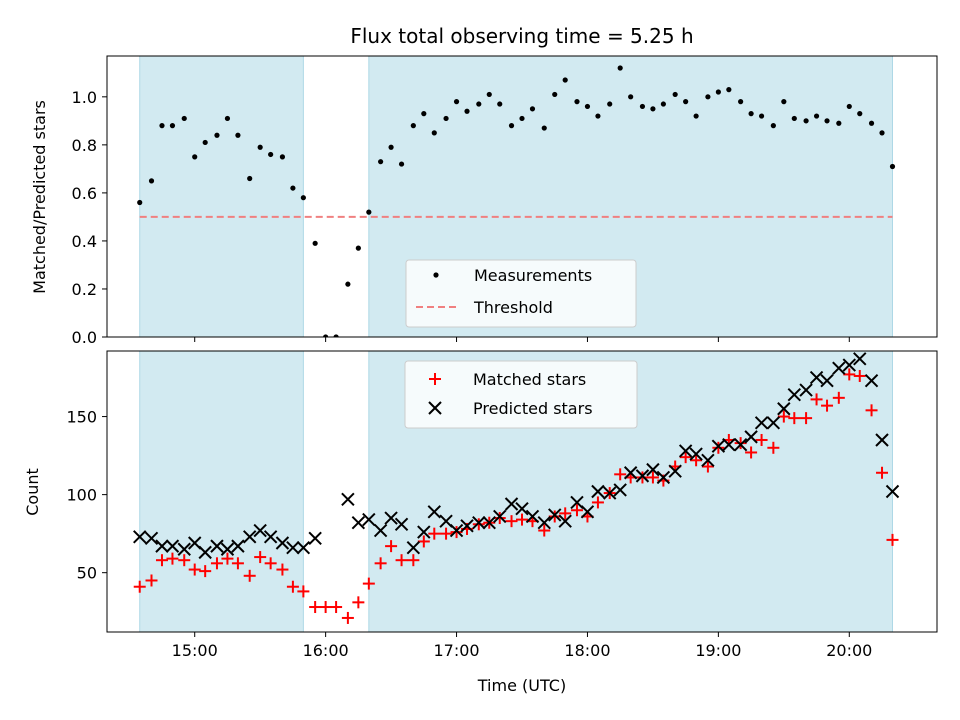 The width and height of the screenshot is (960, 720). I want to click on bottom-y-axis-label: Count, so click(32, 492).